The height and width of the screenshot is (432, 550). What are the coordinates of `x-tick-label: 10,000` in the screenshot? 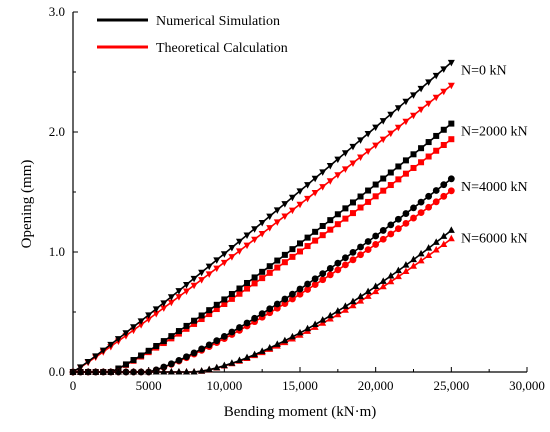 It's located at (224, 385).